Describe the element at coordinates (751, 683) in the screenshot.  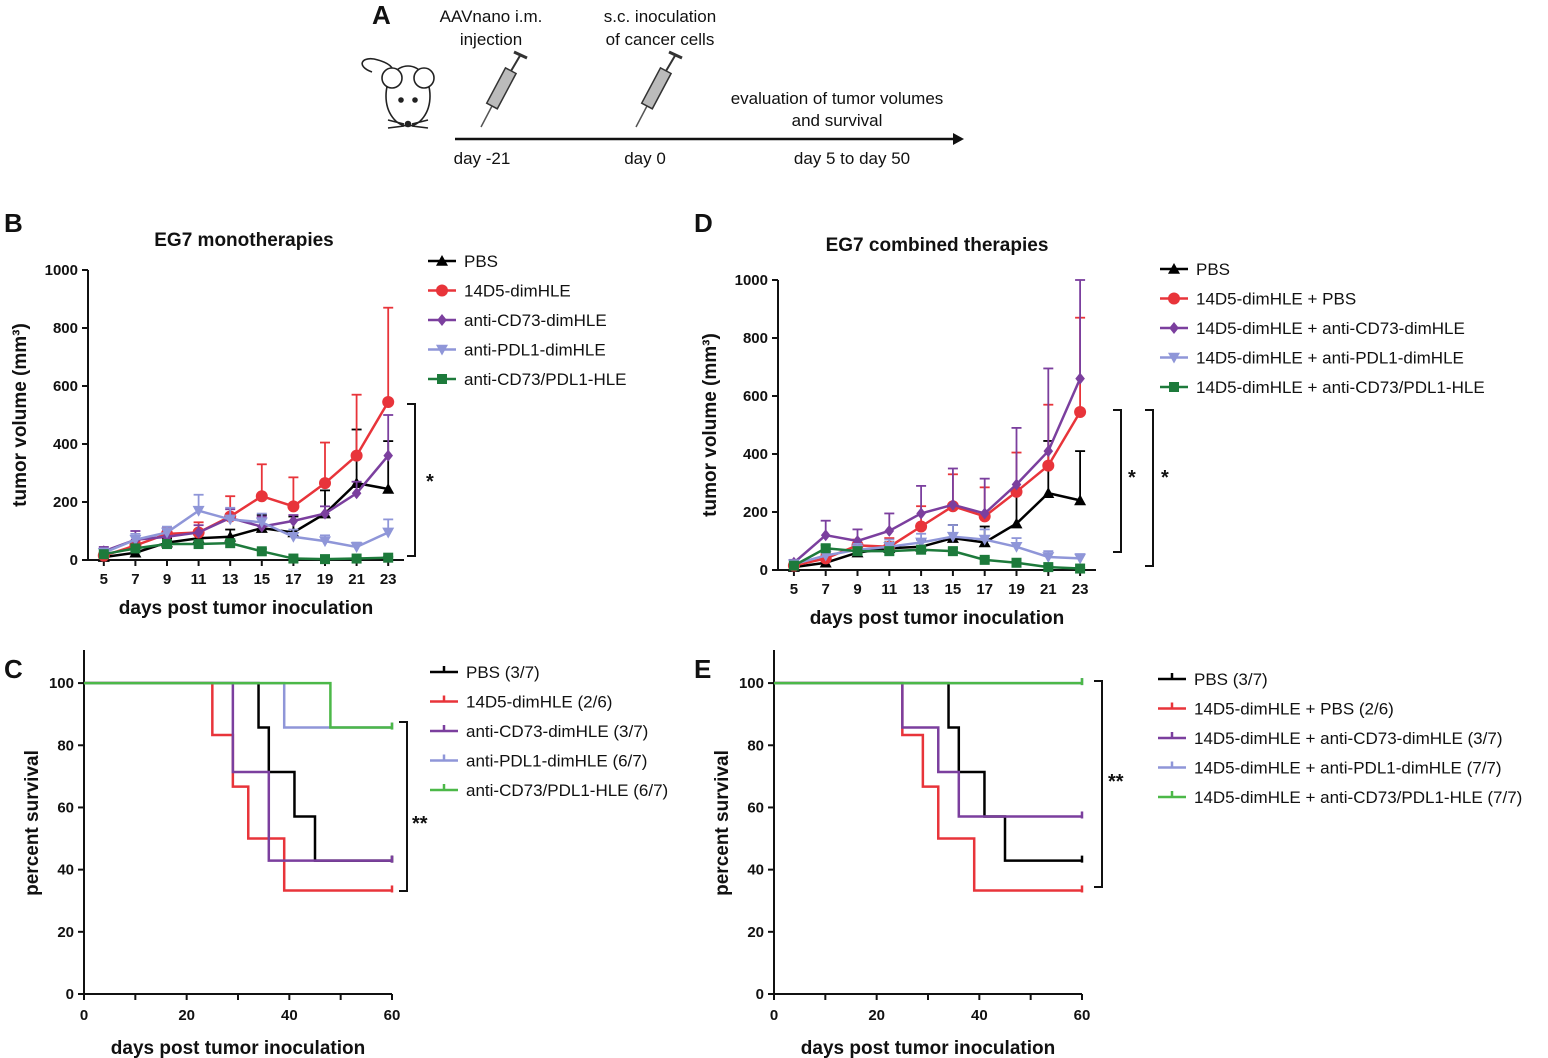
I see `y-tick-label: 100` at that location.